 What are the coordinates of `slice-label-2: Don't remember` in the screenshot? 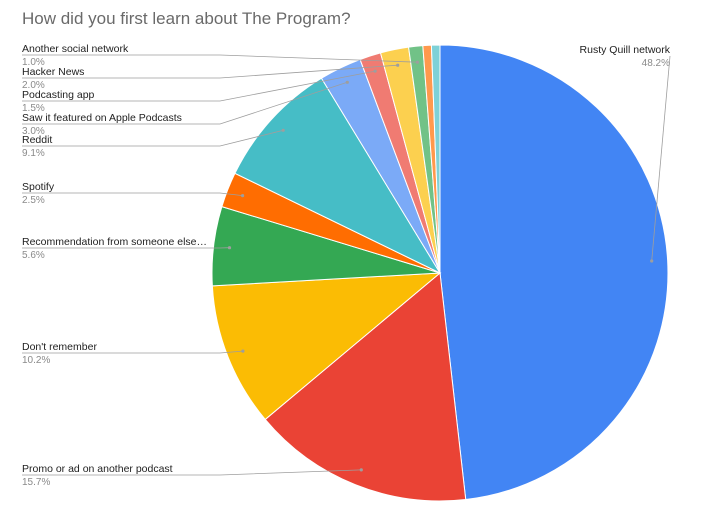 It's located at (59, 347).